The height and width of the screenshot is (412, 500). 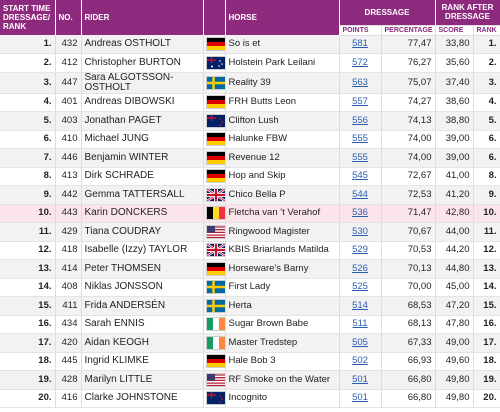 What do you see at coordinates (282, 176) in the screenshot?
I see `horse: Hop and Skip` at bounding box center [282, 176].